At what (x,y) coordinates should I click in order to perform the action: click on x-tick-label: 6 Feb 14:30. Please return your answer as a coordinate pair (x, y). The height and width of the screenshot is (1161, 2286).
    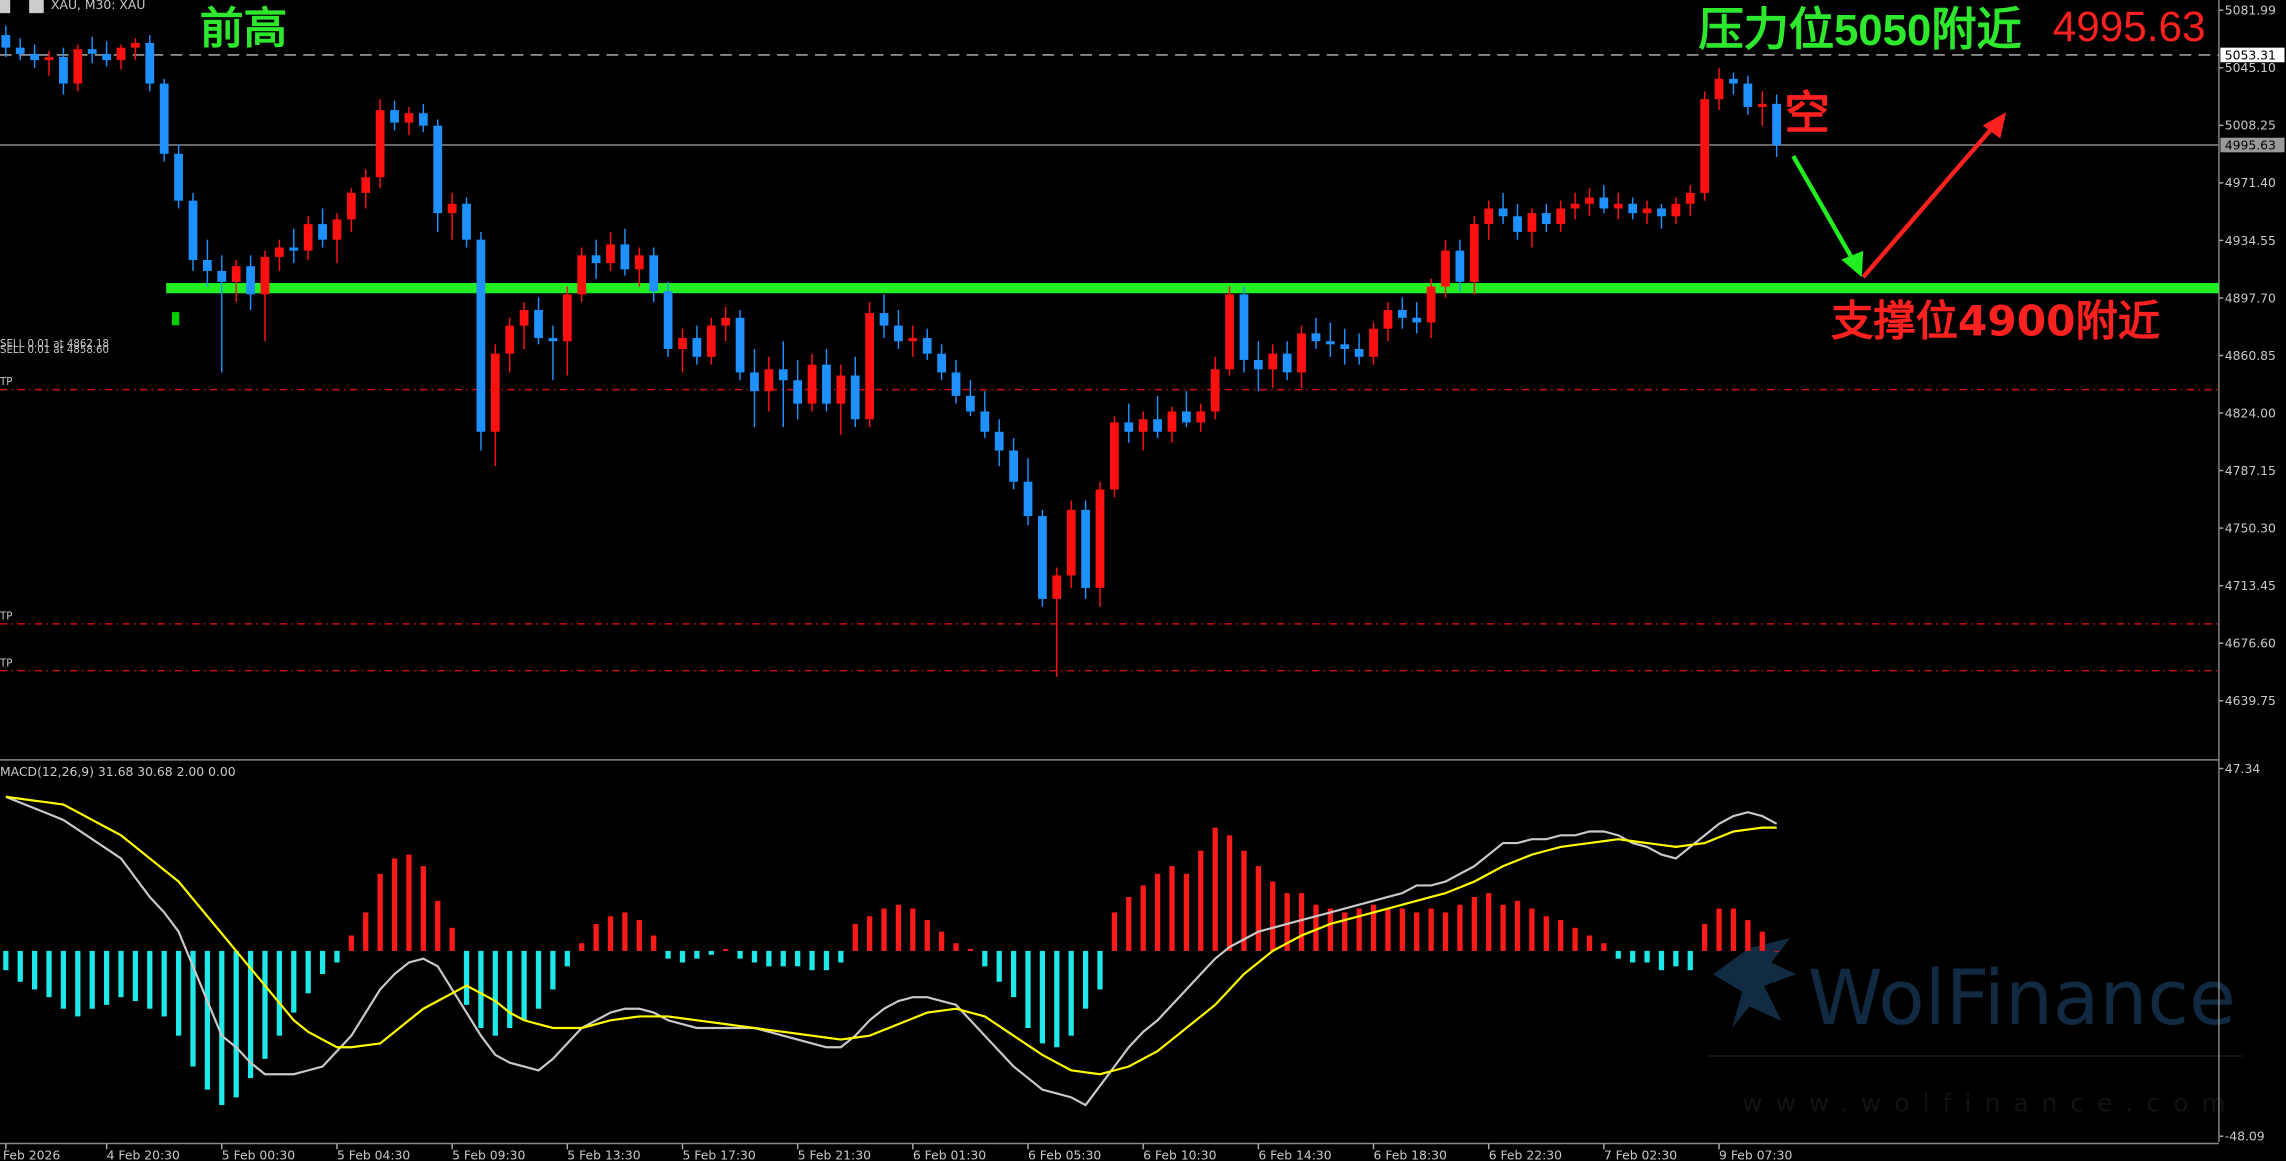
    Looking at the image, I should click on (1294, 1154).